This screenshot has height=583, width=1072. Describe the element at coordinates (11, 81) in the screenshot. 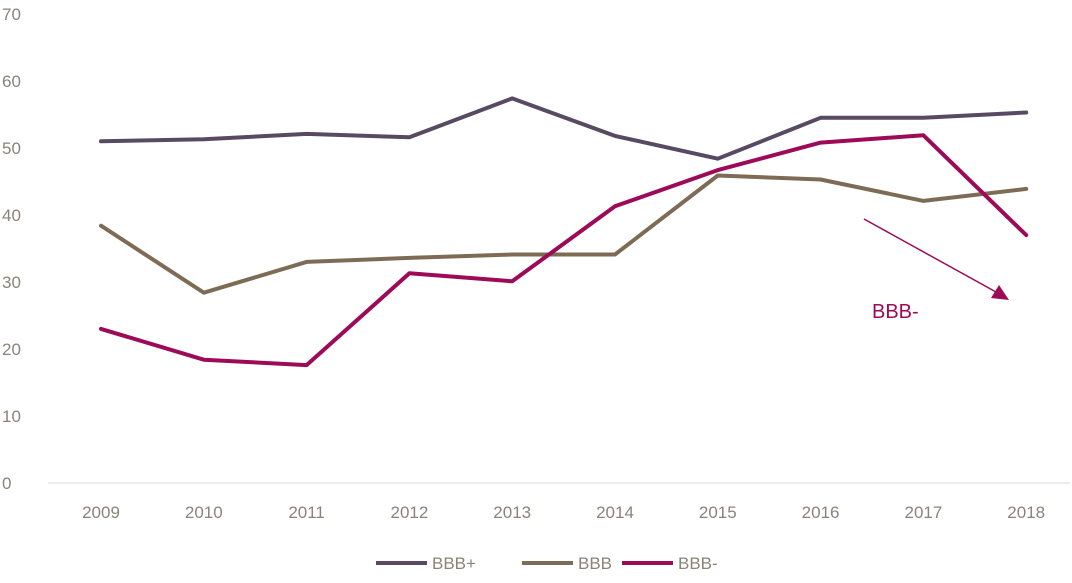

I see `y-tick-label: 60` at that location.